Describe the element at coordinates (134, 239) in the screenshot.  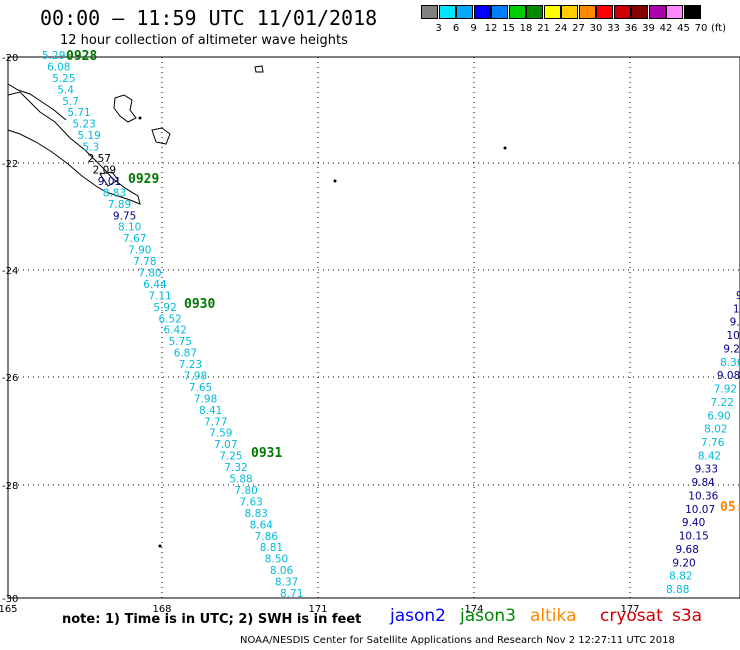
I see `swh-value: 7.67` at that location.